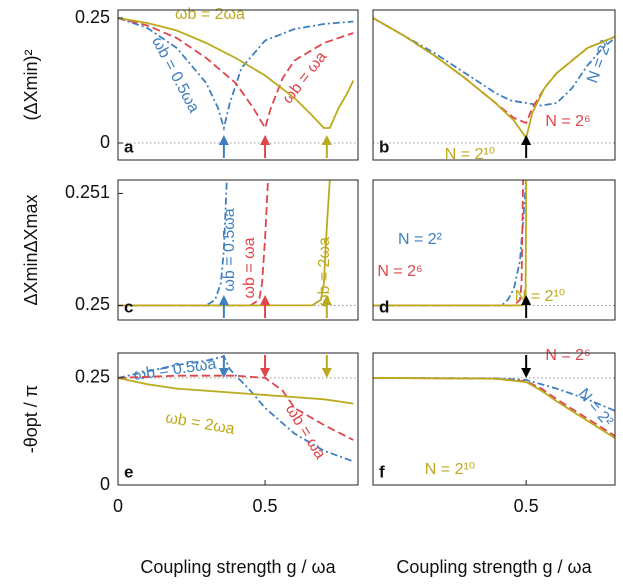 This screenshot has height=587, width=623. I want to click on panel-label: f, so click(382, 471).